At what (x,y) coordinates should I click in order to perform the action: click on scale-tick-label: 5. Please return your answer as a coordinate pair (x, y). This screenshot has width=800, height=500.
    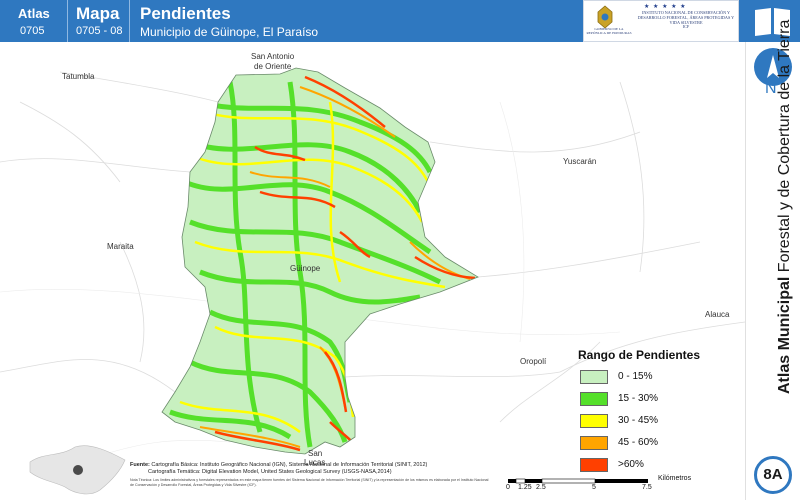
    Looking at the image, I should click on (594, 487).